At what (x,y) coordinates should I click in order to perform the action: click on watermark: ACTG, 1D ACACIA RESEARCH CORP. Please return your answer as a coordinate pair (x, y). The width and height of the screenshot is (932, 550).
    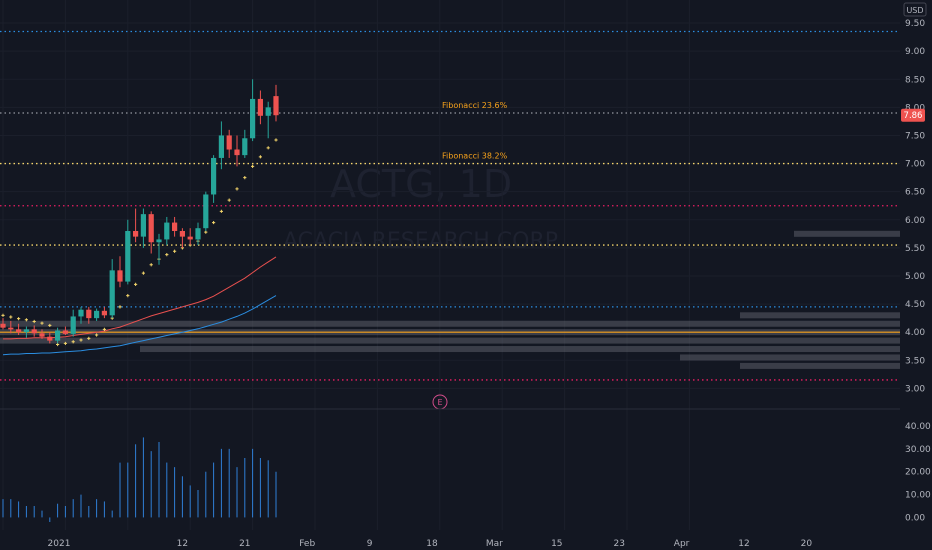
    Looking at the image, I should click on (420, 208).